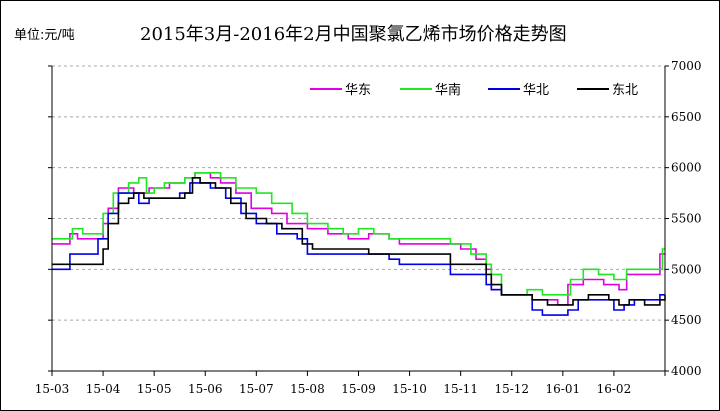  I want to click on y-tick-label: 6000, so click(686, 168).